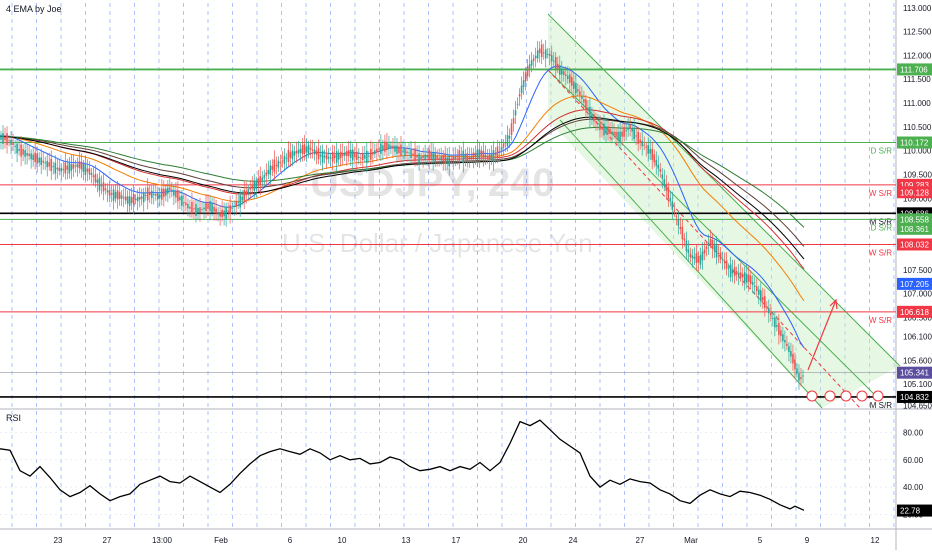 The height and width of the screenshot is (555, 932). I want to click on price-axis-tick: 107.500, so click(917, 270).